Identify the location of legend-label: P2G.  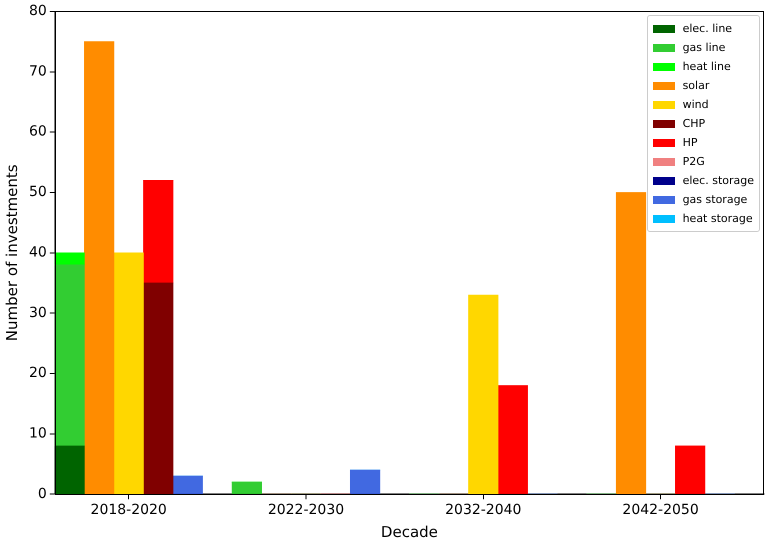
(693, 162).